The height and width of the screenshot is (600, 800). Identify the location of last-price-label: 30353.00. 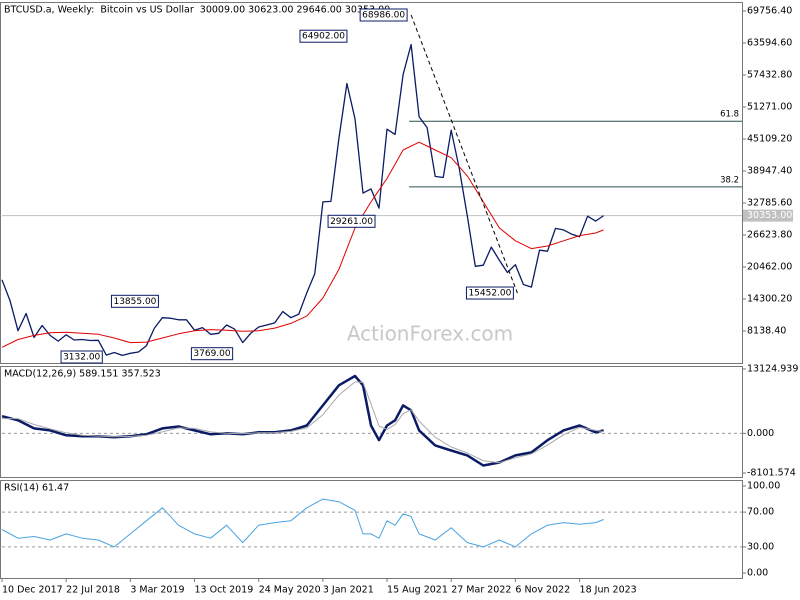
(769, 215).